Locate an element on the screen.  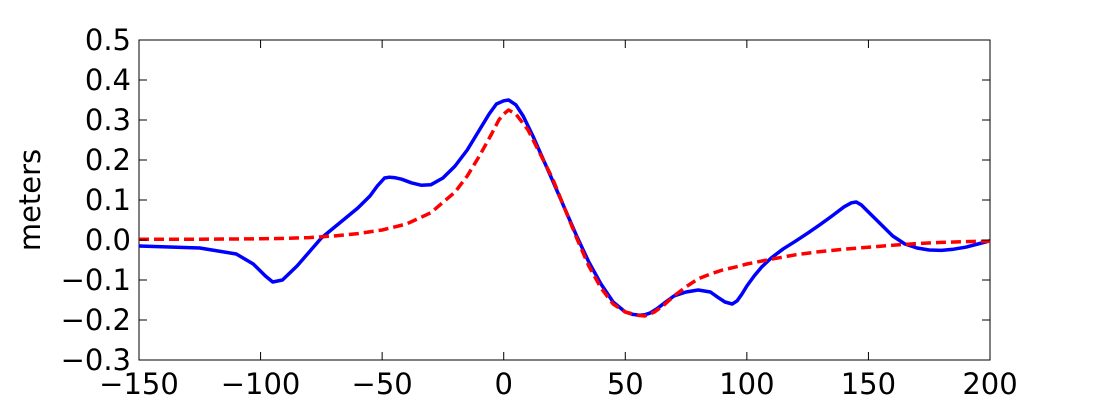
y-tick-label: 0.2 is located at coordinates (108, 160).